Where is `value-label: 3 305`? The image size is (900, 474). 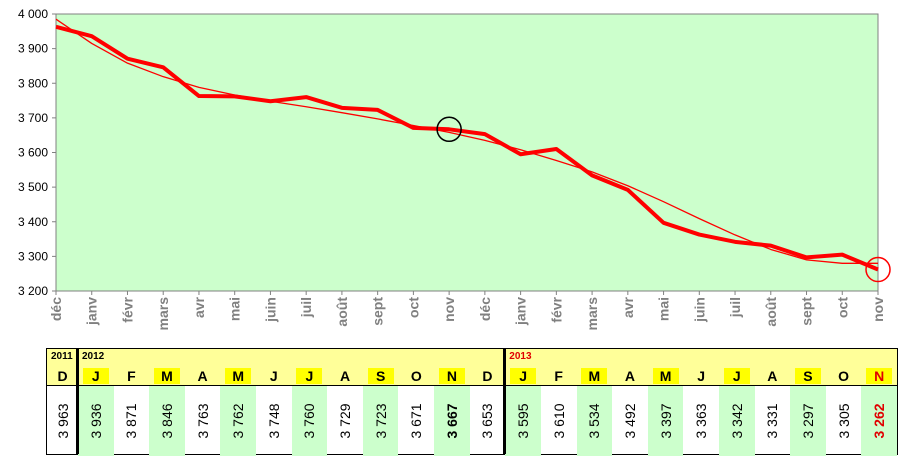 value-label: 3 305 is located at coordinates (843, 421).